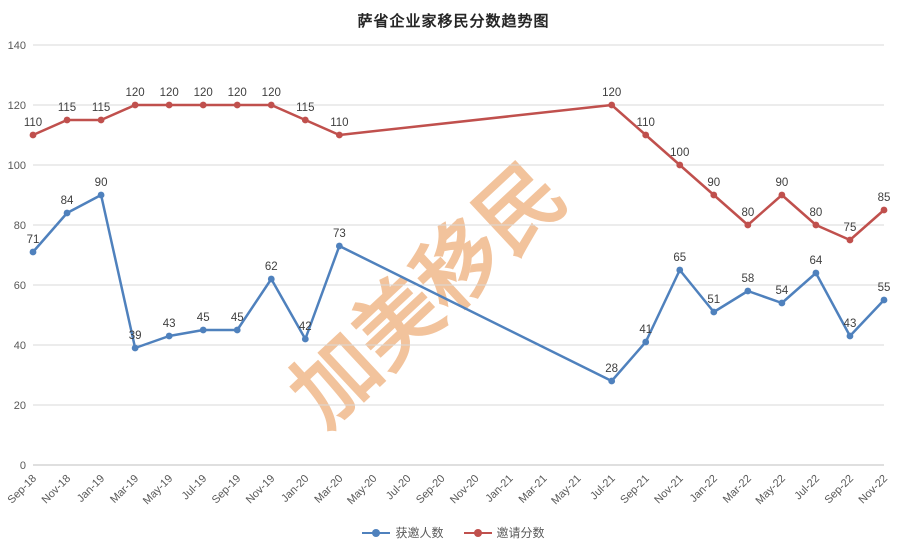  I want to click on x-axis-tick-label: Jul-20, so click(399, 488).